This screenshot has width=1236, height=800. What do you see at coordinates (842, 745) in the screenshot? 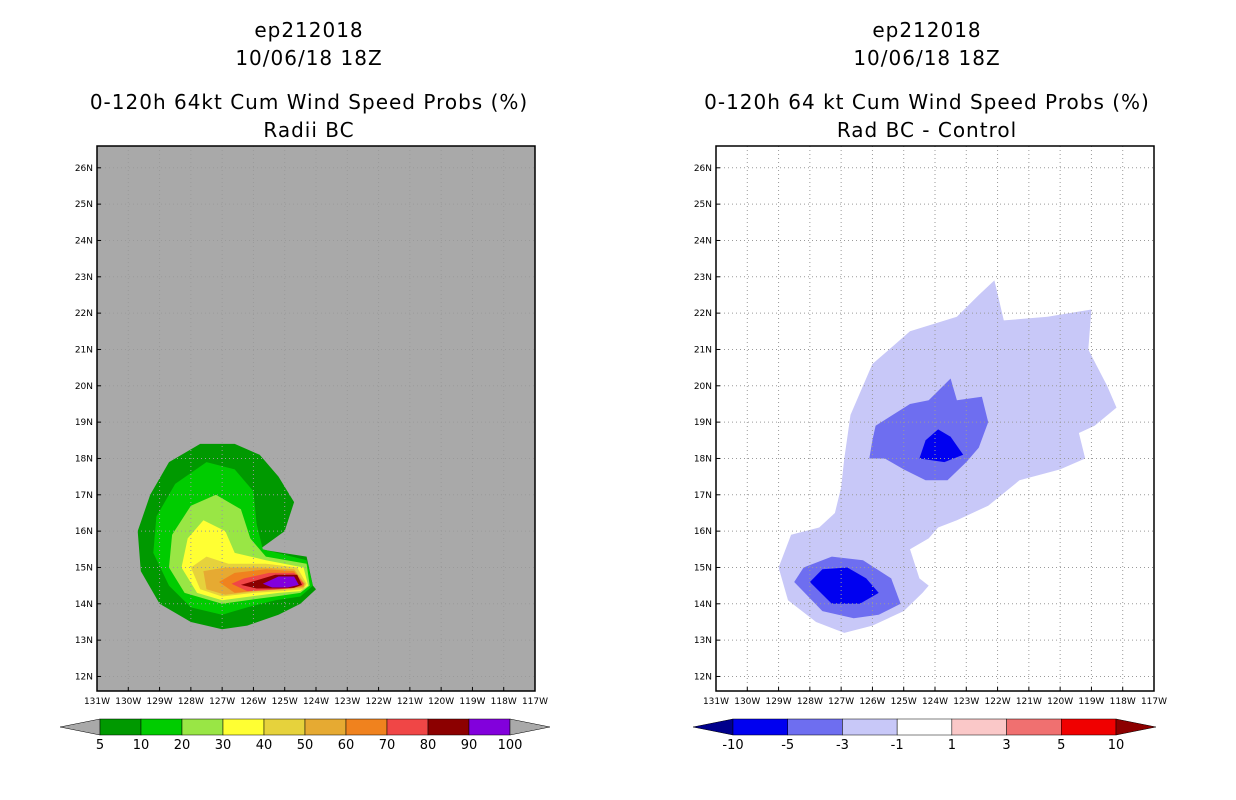
I see `colorbar-tick-label: -3` at bounding box center [842, 745].